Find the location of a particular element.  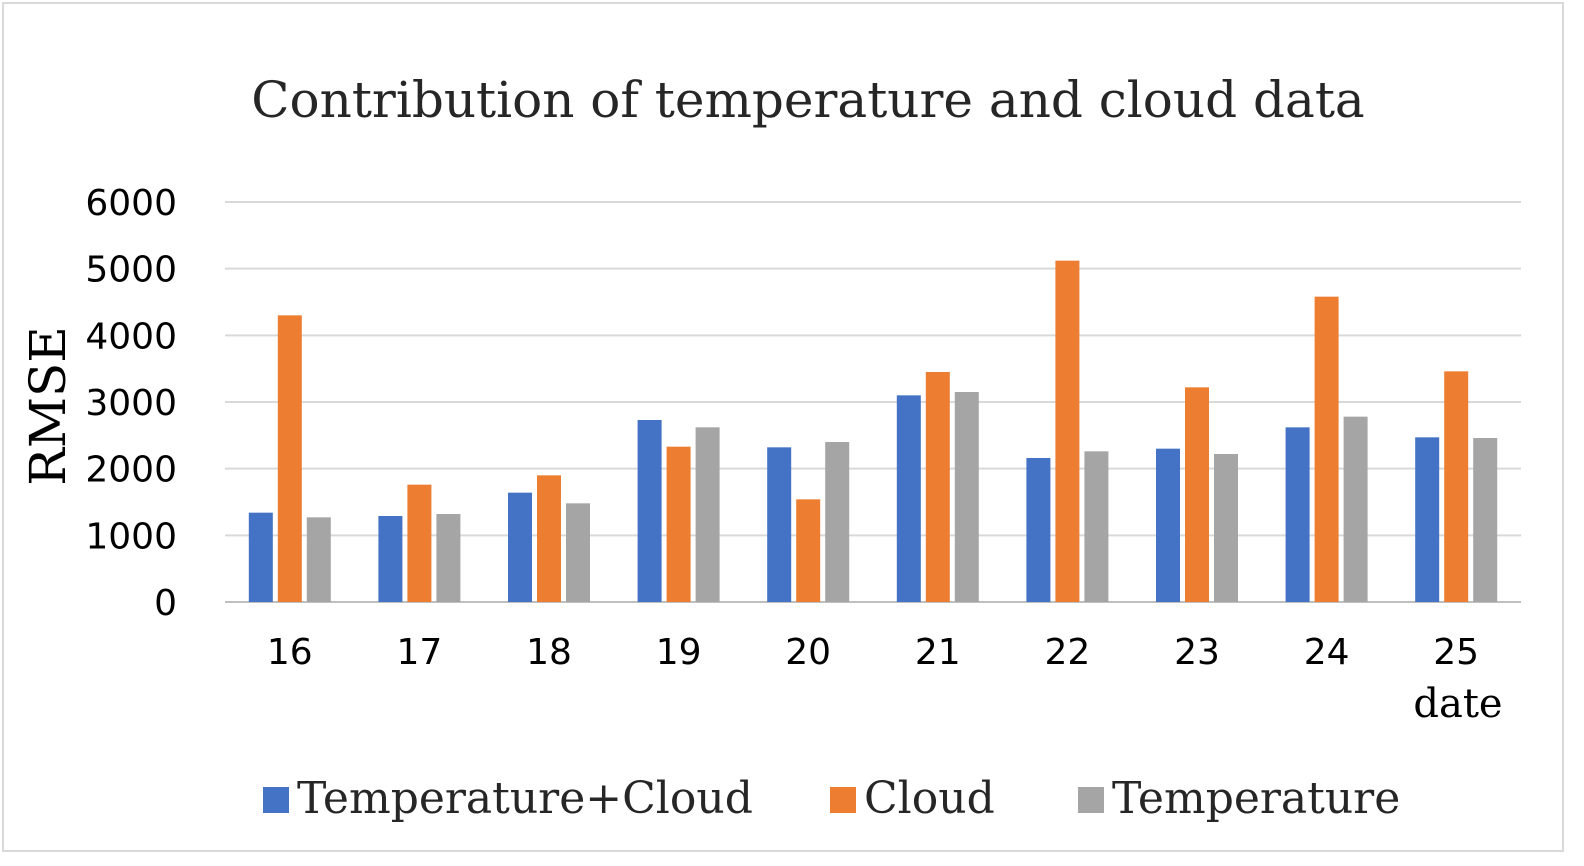

x-tick-label: 25 is located at coordinates (1456, 652).